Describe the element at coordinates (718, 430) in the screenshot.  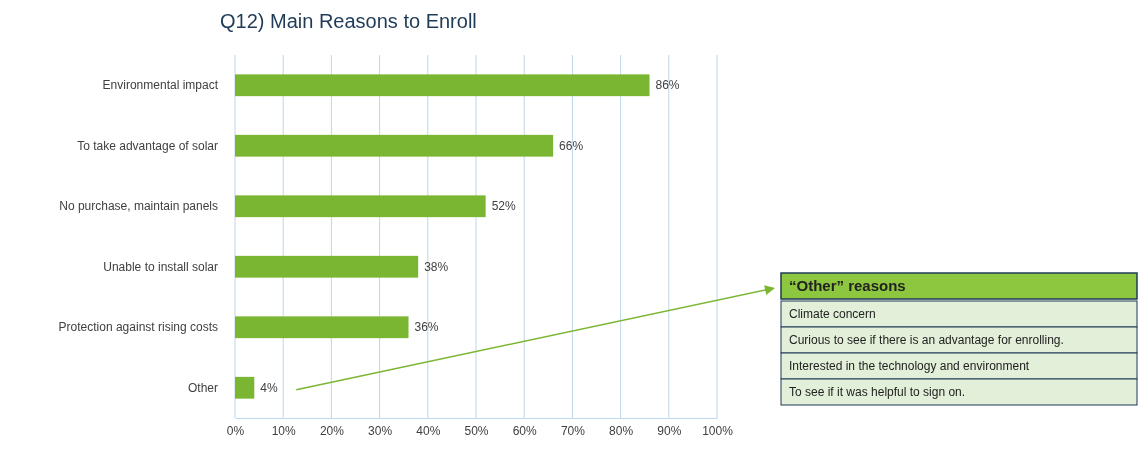
I see `x-tick-label: 100%` at that location.